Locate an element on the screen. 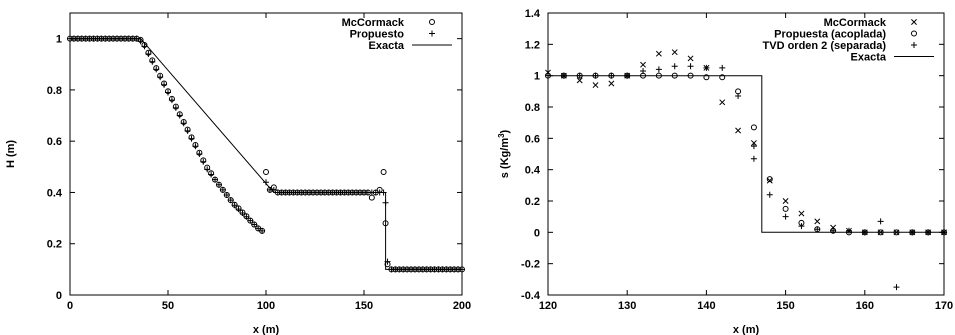 Image resolution: width=955 pixels, height=335 pixels. y-axis-label-end: ) is located at coordinates (505, 131).